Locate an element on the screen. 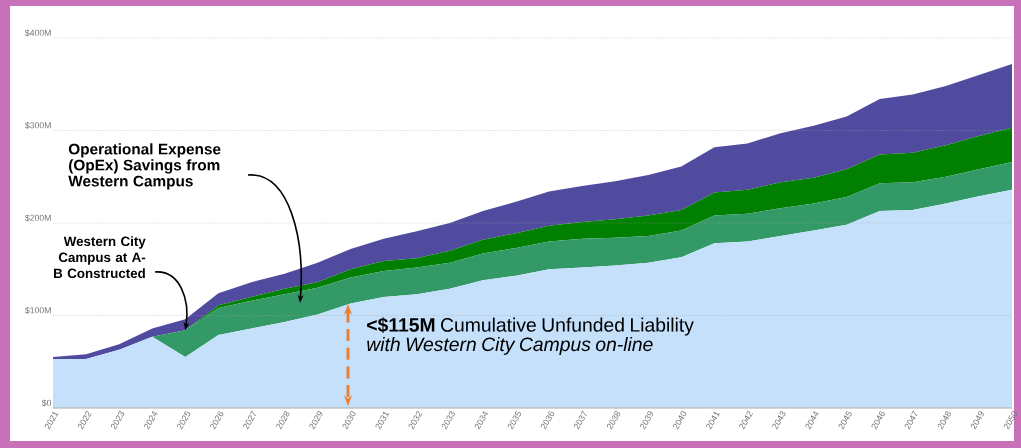 The width and height of the screenshot is (1021, 448). annotation: Western City Campus at A-B Constructed is located at coordinates (100, 257).